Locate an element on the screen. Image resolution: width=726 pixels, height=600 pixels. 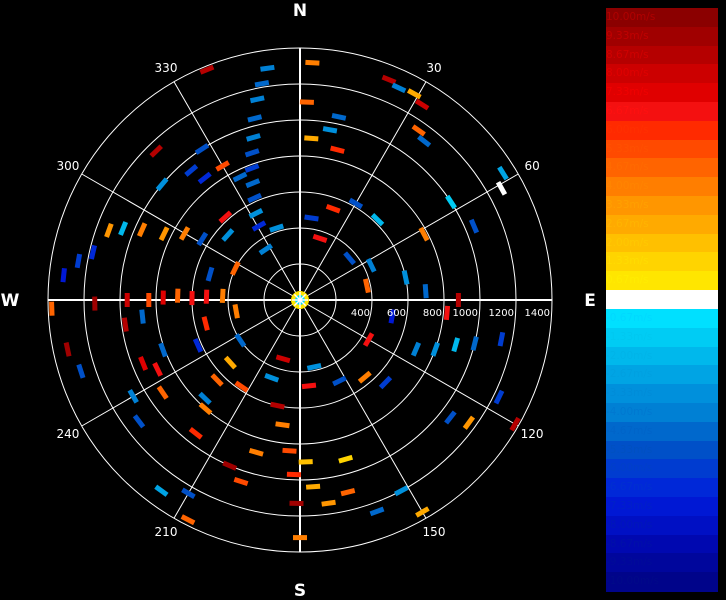
colorbar-label: -7.33m/s is located at coordinates (629, 505).